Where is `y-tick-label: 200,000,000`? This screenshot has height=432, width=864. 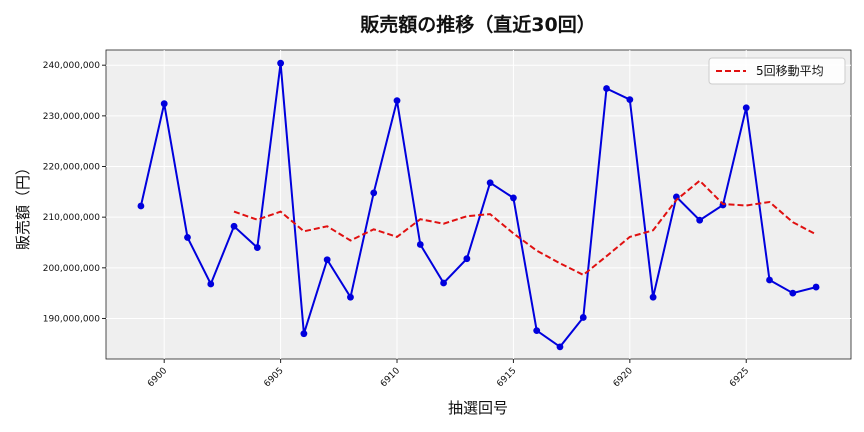 y-tick-label: 200,000,000 is located at coordinates (72, 269).